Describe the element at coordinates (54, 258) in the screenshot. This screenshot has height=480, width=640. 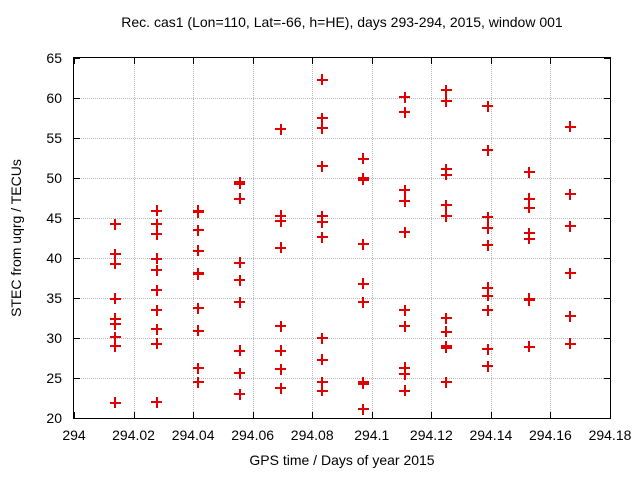
I see `y-tick-label: 40` at that location.